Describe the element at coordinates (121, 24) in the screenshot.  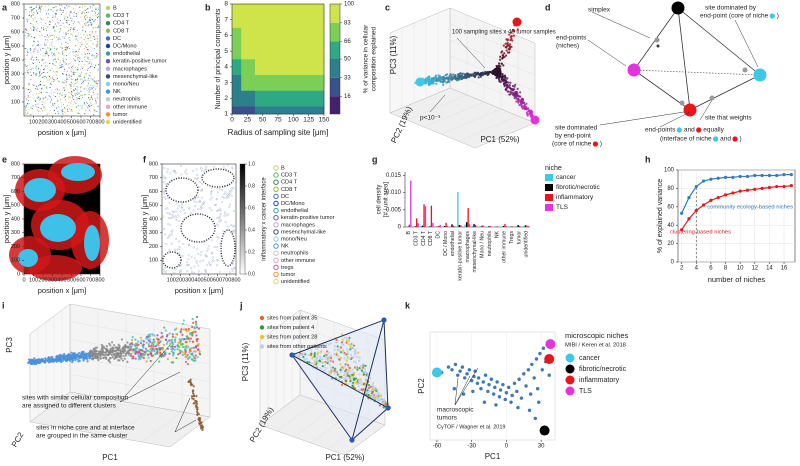
I see `legend-label: CD4 T` at that location.